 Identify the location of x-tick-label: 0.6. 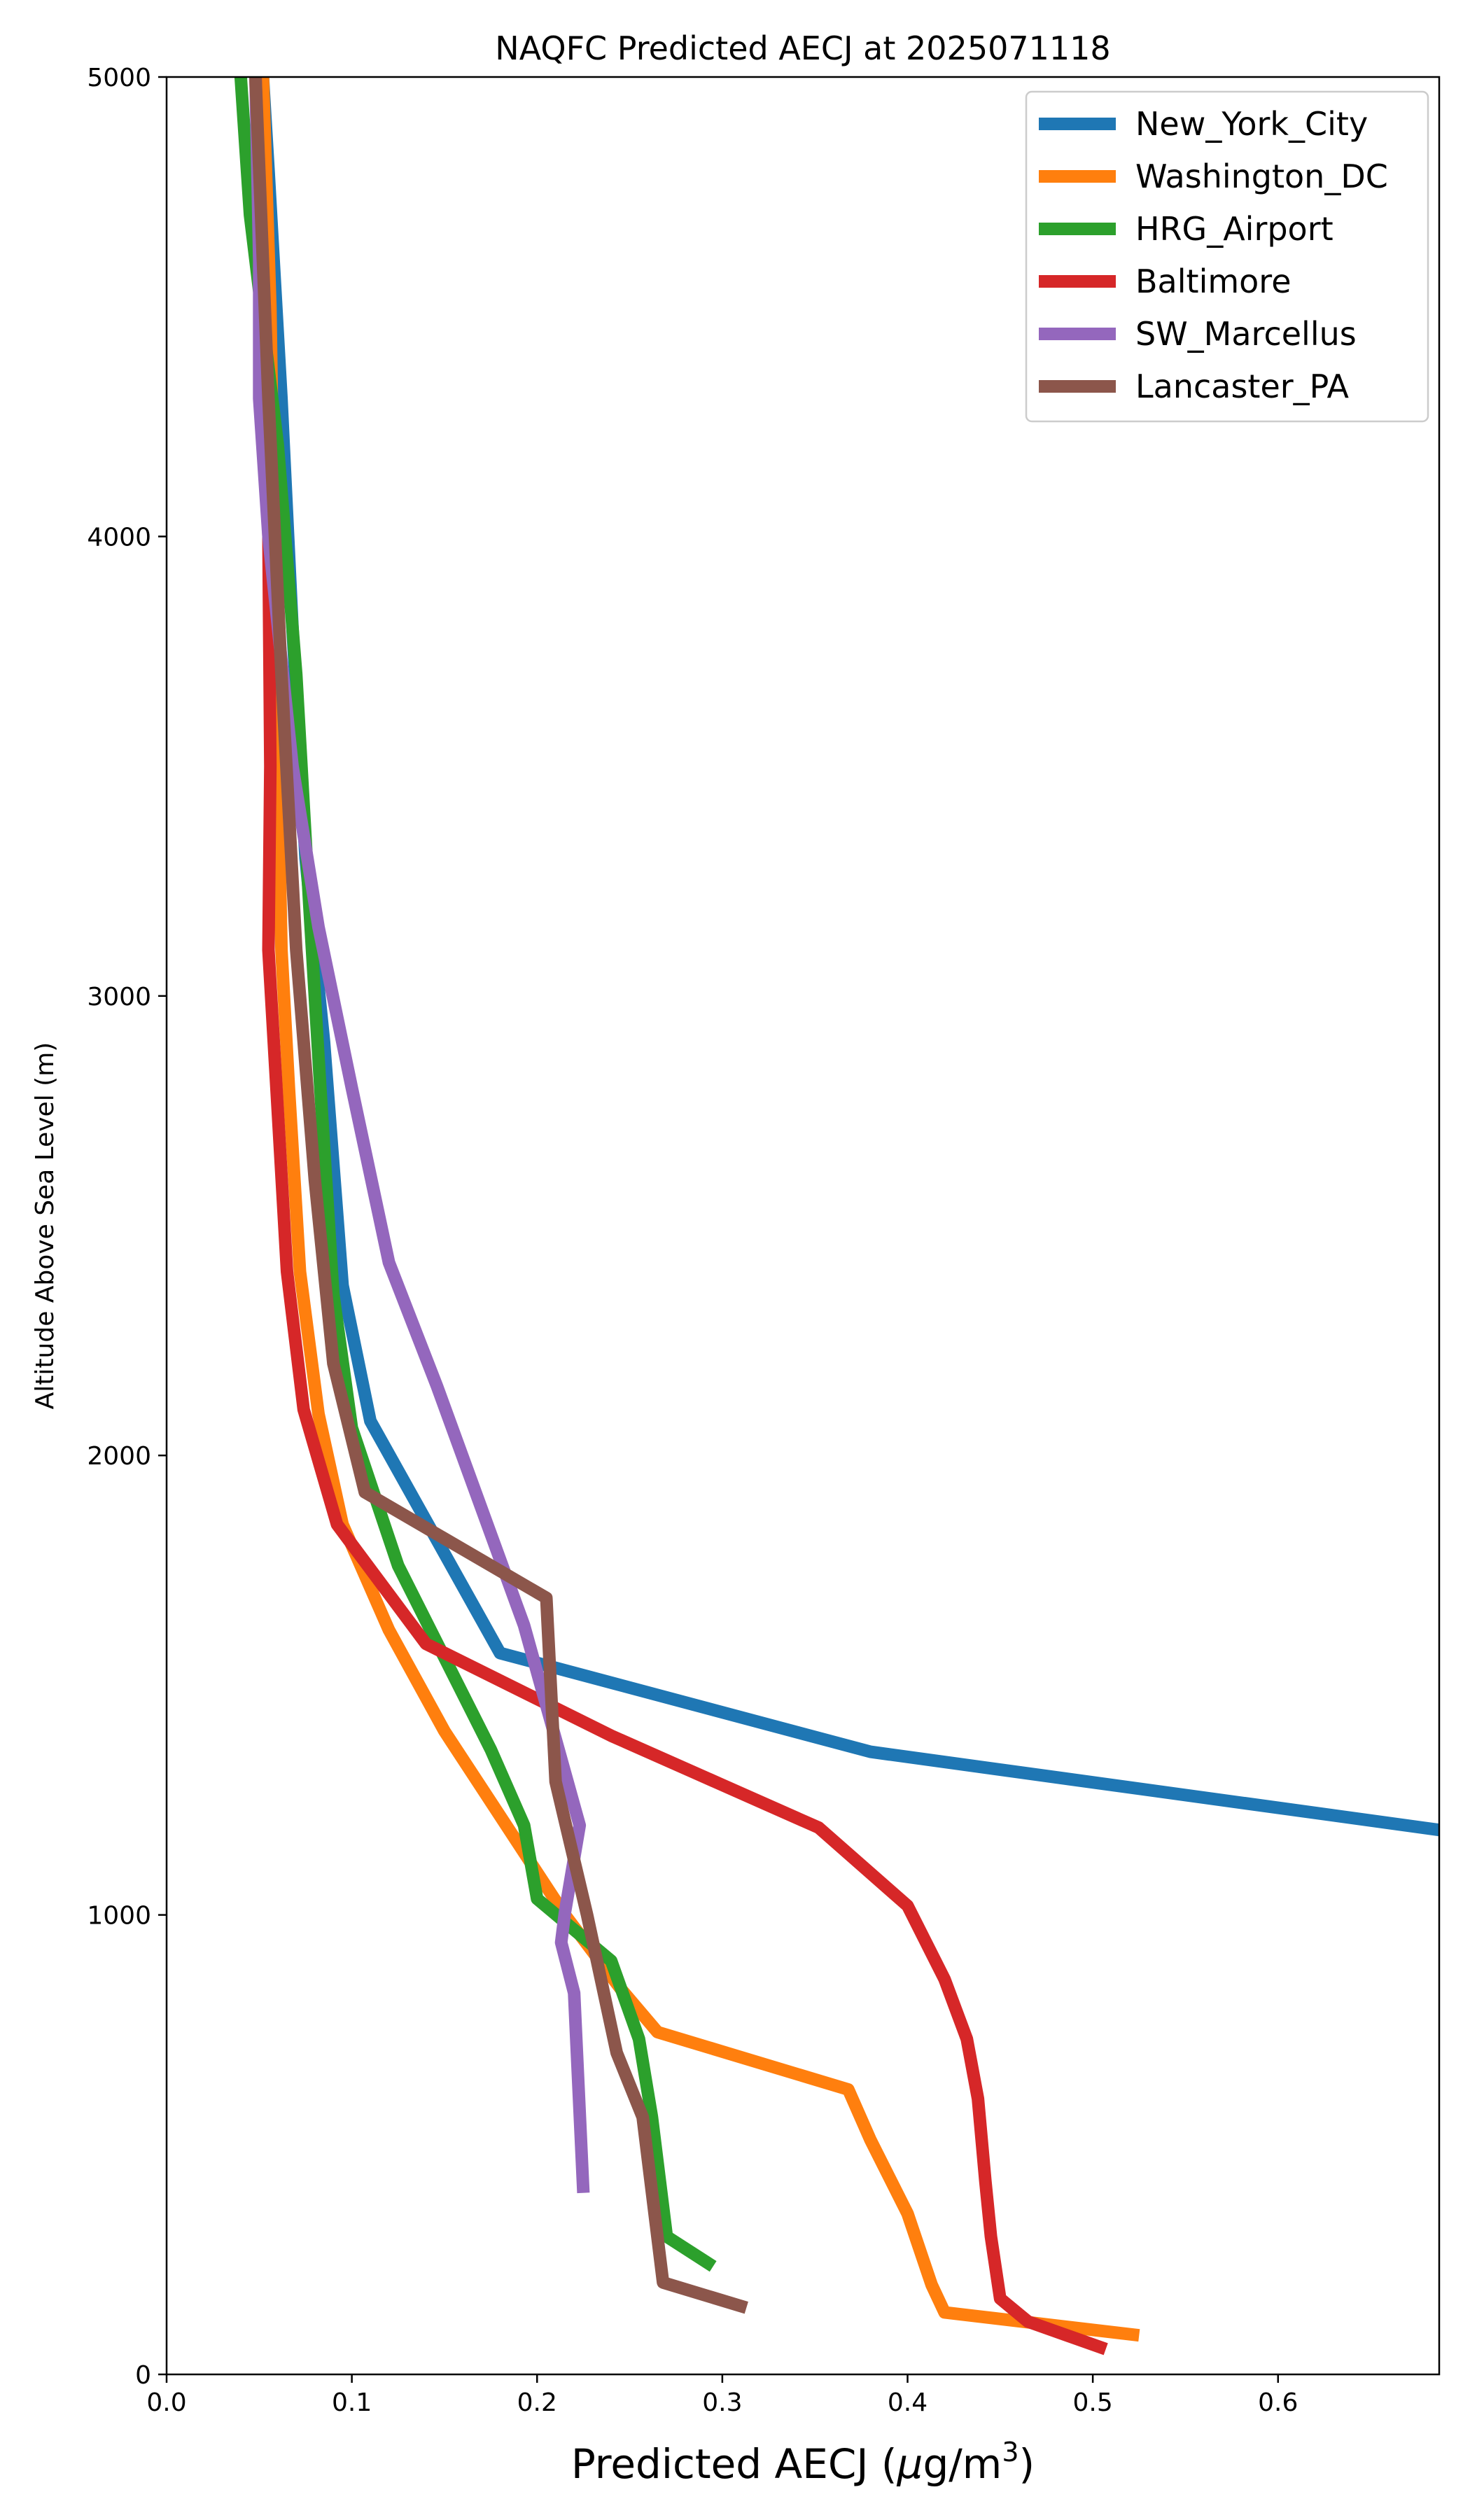
(1278, 2402).